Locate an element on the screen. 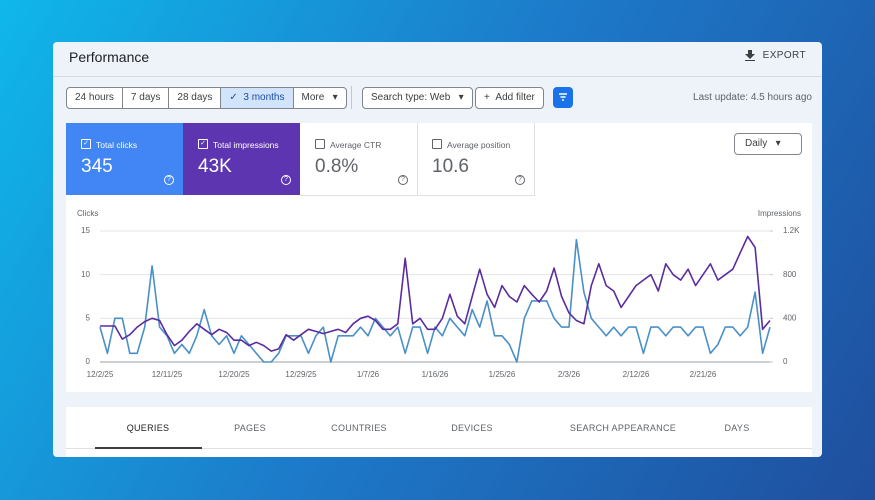 This screenshot has height=500, width=875. download-icon is located at coordinates (749, 55).